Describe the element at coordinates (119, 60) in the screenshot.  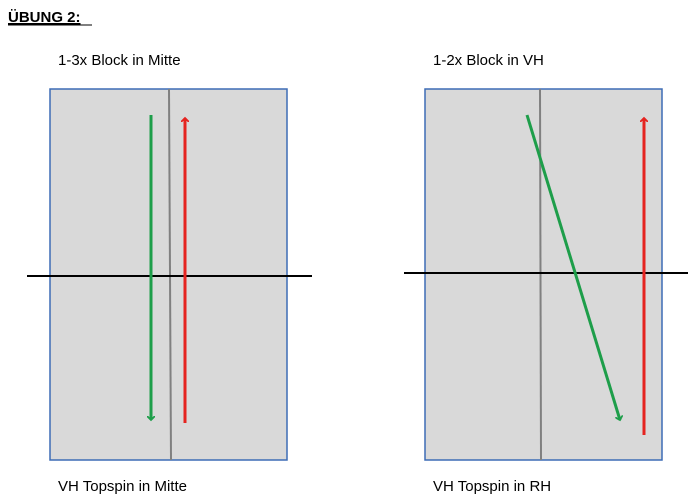
I see `top-label: 1-3x Block in Mitte` at that location.